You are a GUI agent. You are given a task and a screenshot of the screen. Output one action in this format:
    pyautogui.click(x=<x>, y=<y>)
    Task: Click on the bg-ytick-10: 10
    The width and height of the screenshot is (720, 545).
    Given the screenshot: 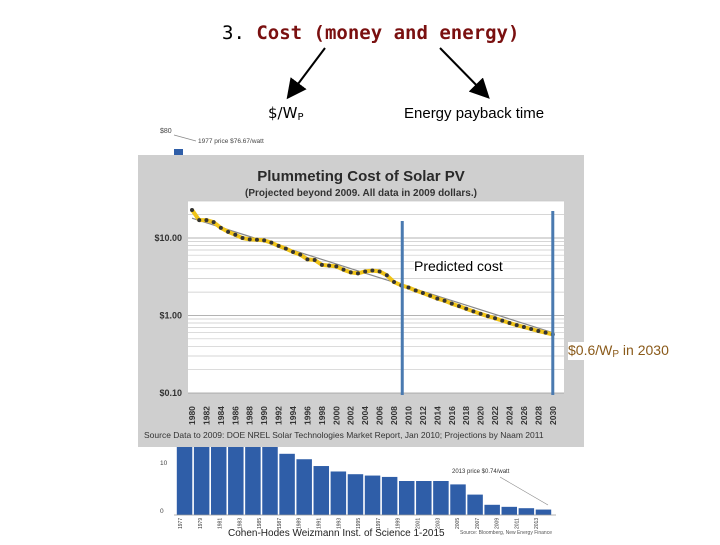 What is the action you would take?
    pyautogui.click(x=164, y=463)
    